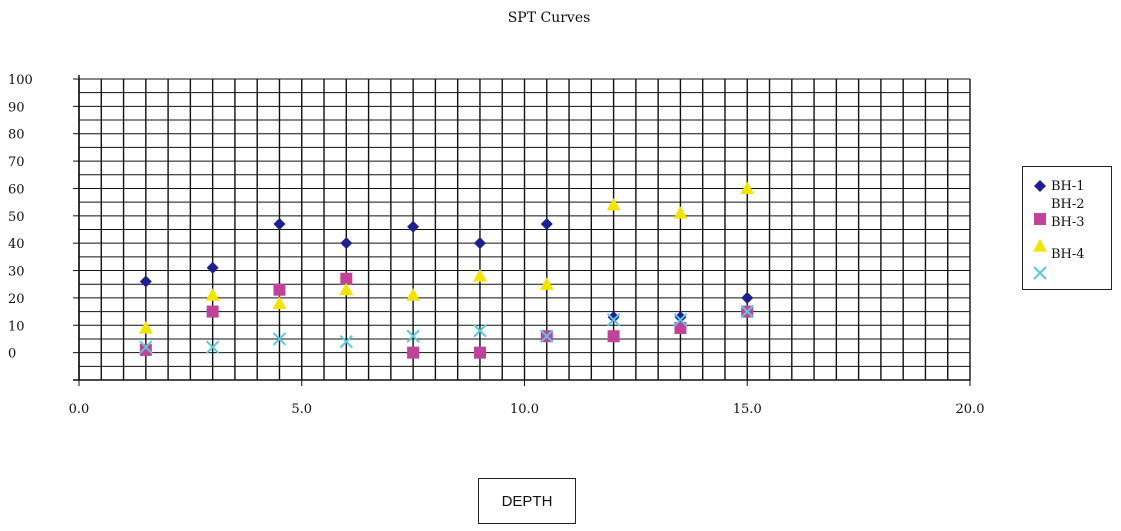 This screenshot has width=1121, height=531. Describe the element at coordinates (16, 162) in the screenshot. I see `y-tick-label: 70` at that location.